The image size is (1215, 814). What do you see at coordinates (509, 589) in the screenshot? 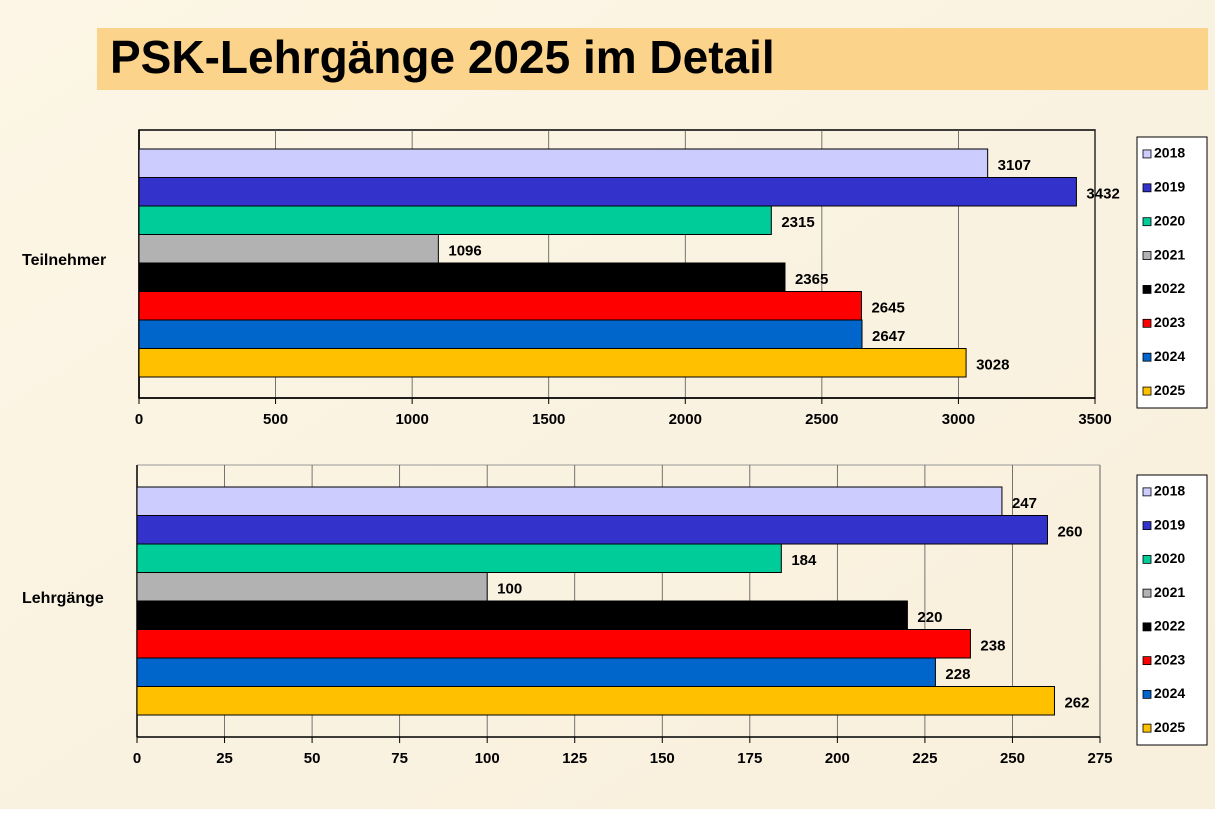
I see `data-label: 100` at bounding box center [509, 589].